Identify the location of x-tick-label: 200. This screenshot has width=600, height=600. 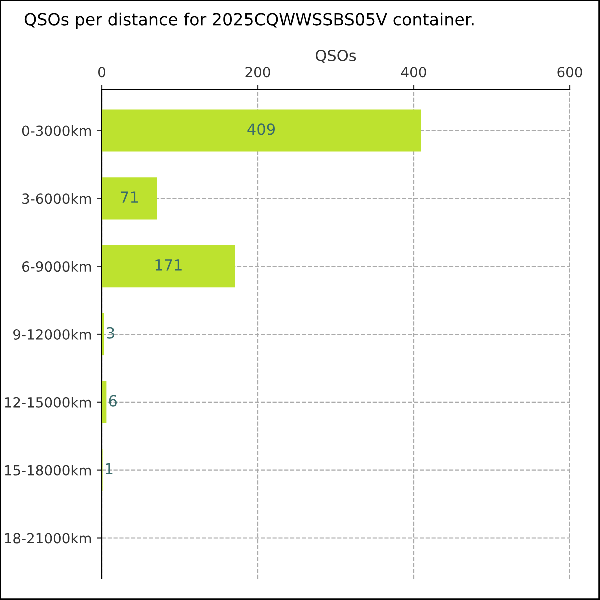
(258, 72).